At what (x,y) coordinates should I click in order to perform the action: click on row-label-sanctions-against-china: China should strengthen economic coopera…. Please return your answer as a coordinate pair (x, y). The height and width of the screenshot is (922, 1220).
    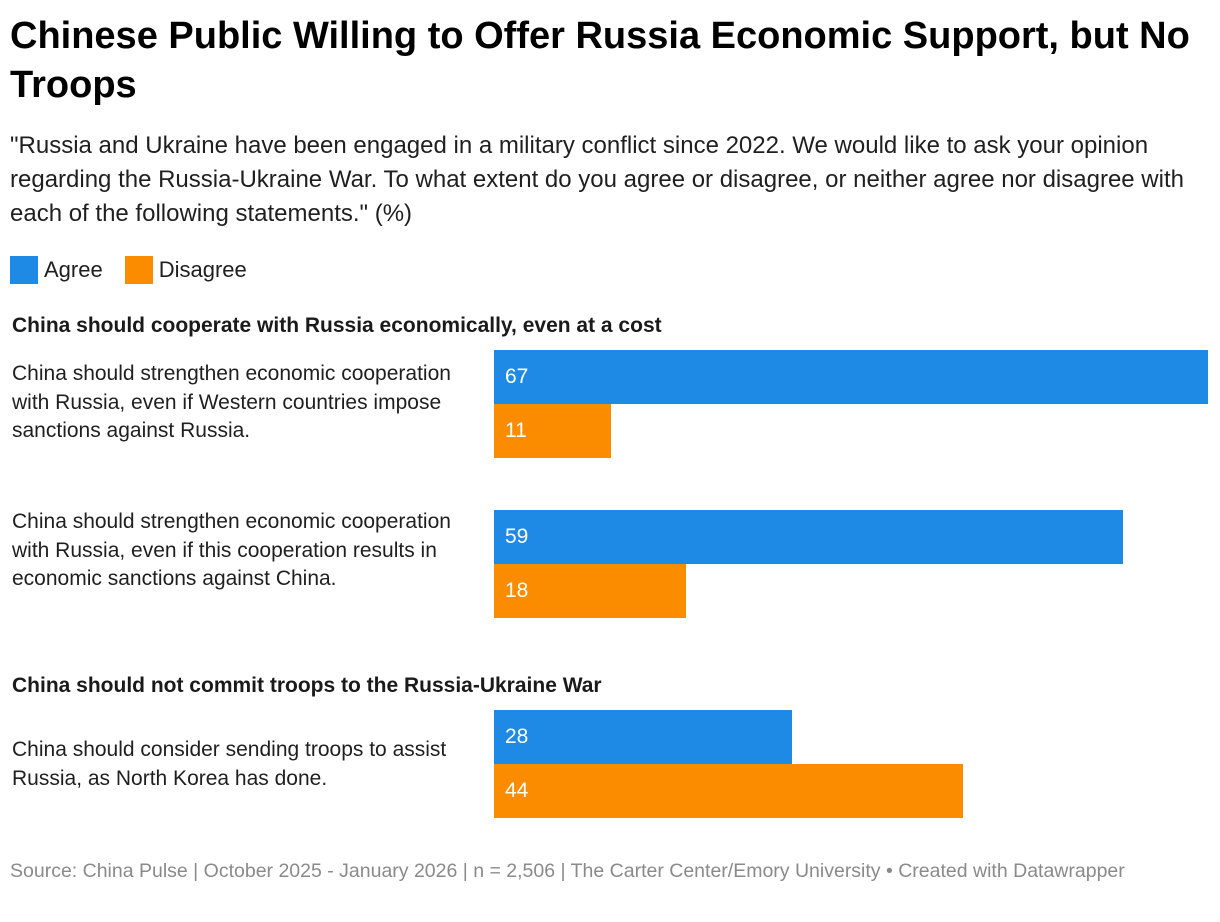
    Looking at the image, I should click on (231, 550).